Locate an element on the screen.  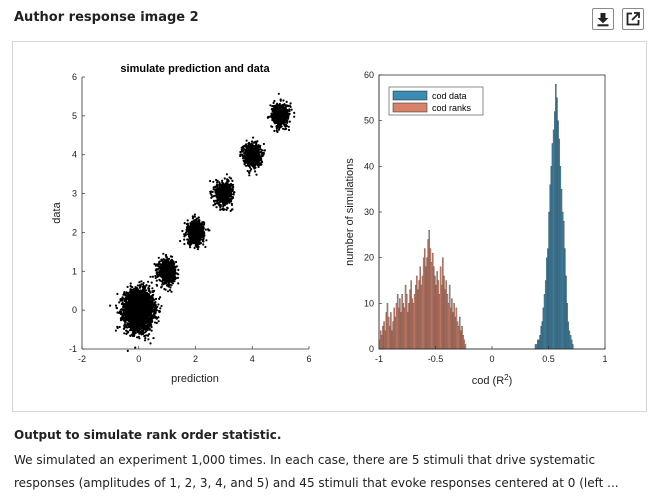
figure-header: Author response image 2 is located at coordinates (330, 19).